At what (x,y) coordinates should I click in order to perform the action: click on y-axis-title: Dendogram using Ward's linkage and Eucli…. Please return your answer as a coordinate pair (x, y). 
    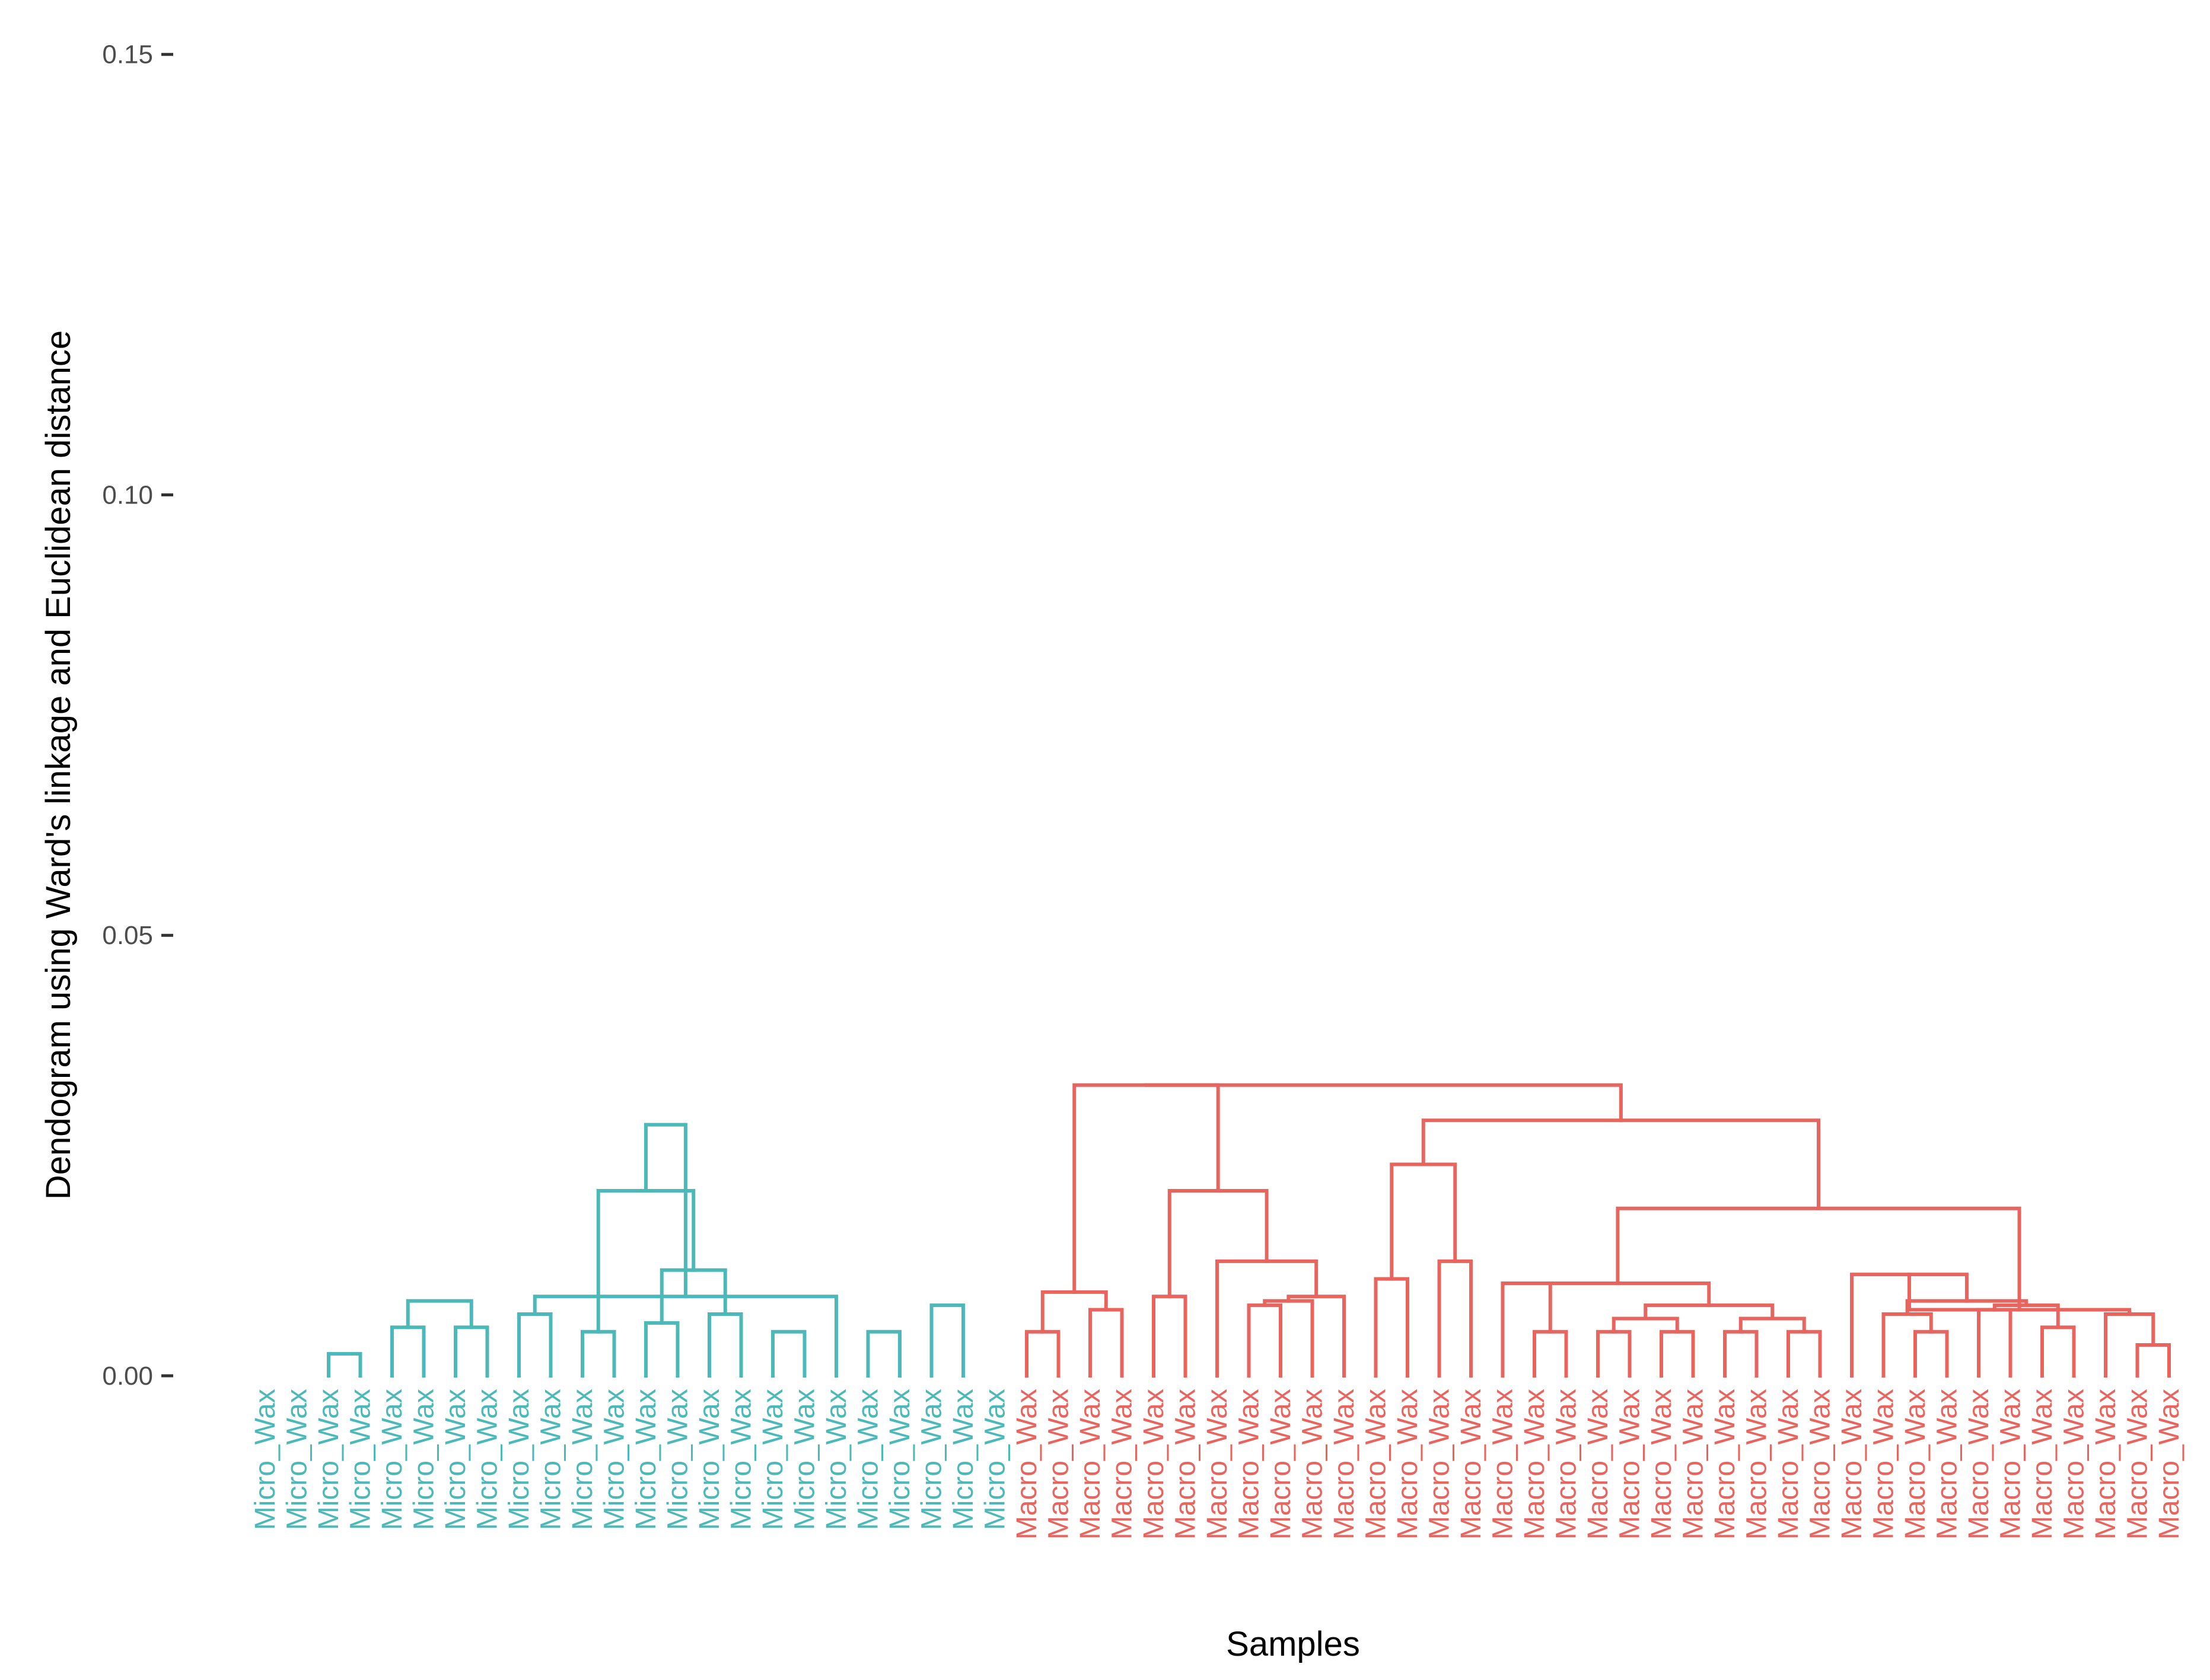
    Looking at the image, I should click on (58, 765).